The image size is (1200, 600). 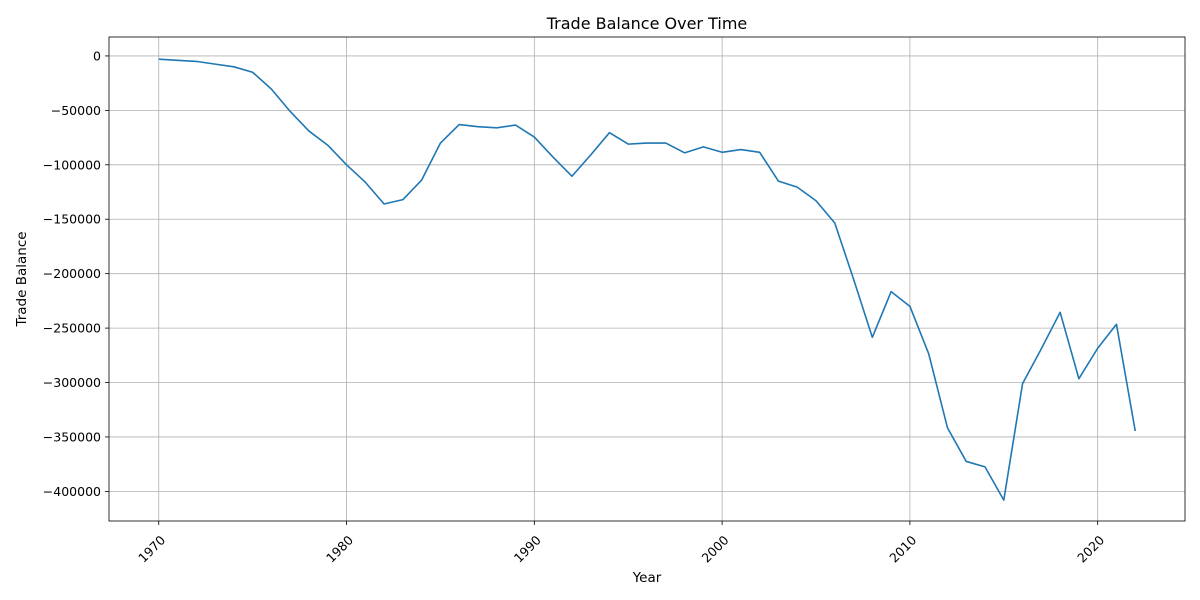 What do you see at coordinates (647, 23) in the screenshot?
I see `chart-title: Trade Balance Over Time` at bounding box center [647, 23].